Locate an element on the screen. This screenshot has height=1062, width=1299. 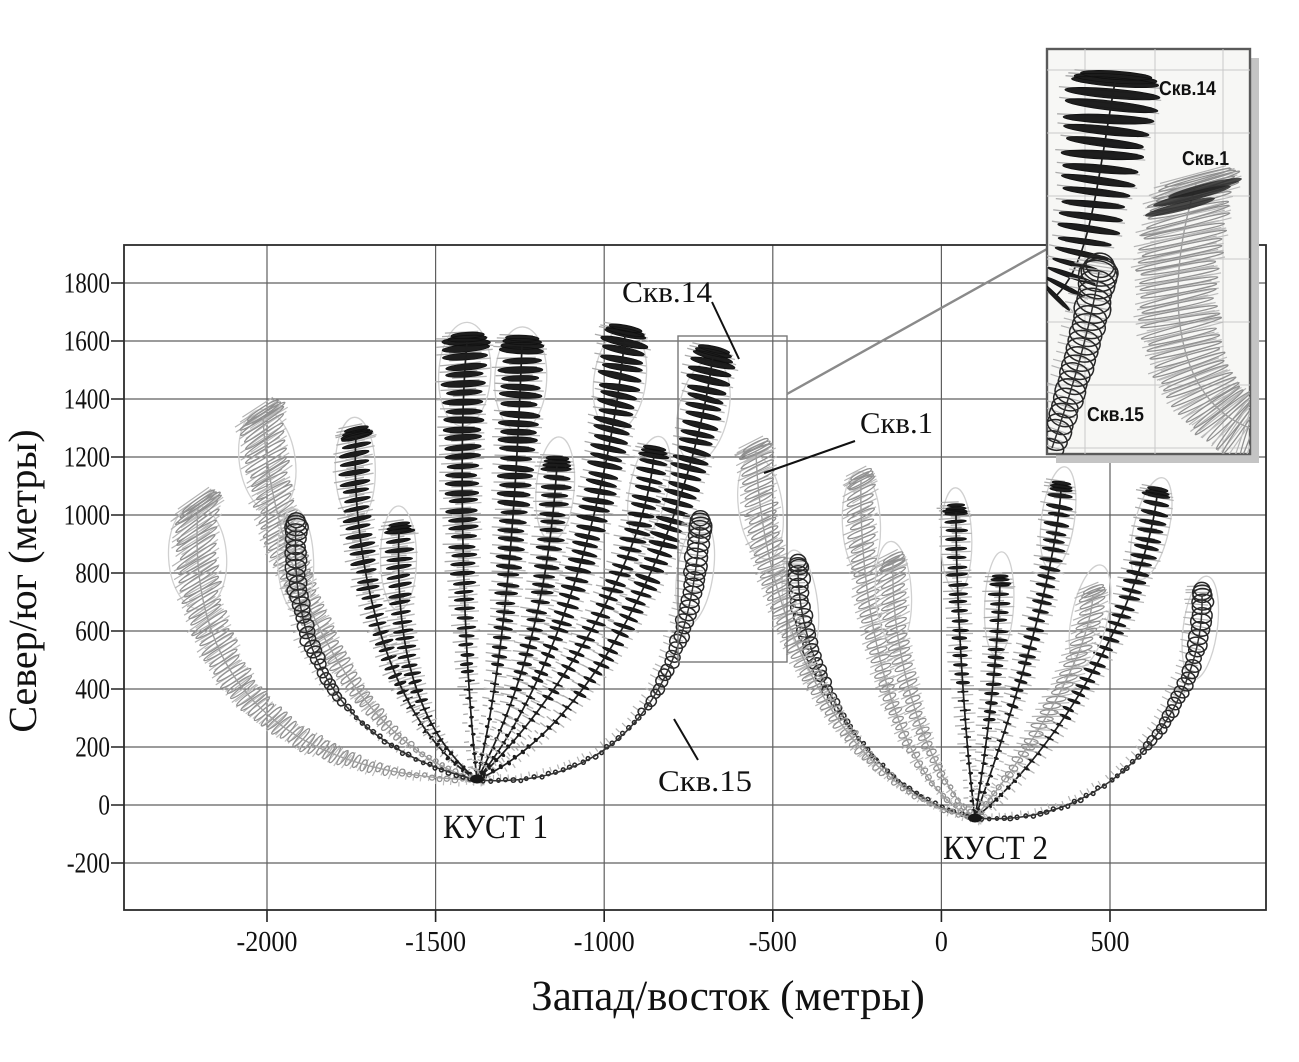
svg-text: -1500 is located at coordinates (435, 942).